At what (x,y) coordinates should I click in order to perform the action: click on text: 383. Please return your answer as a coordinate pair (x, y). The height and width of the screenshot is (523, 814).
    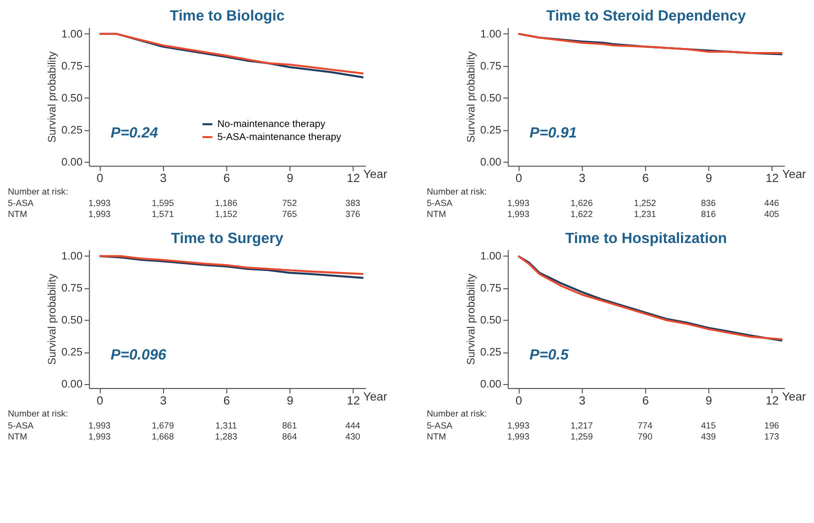
    Looking at the image, I should click on (352, 203).